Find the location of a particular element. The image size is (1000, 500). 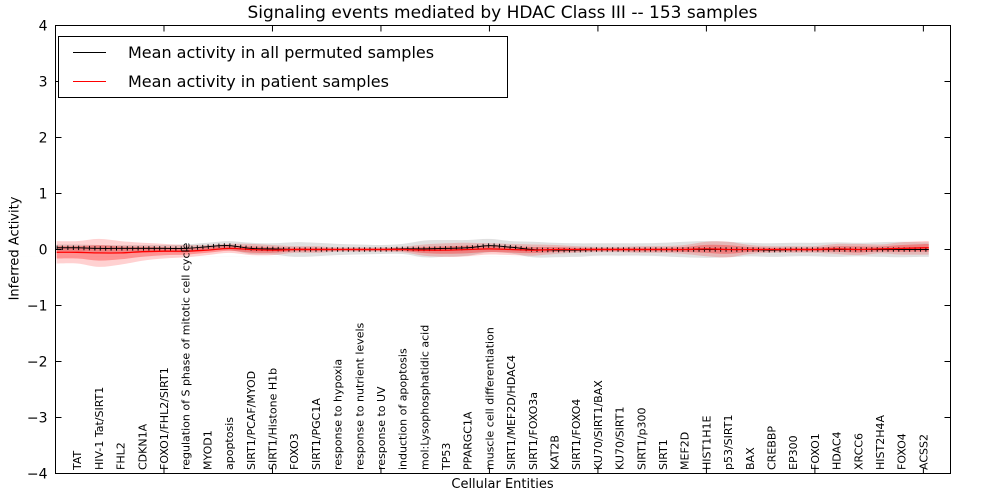

y-tick-label: −2 is located at coordinates (37, 363).